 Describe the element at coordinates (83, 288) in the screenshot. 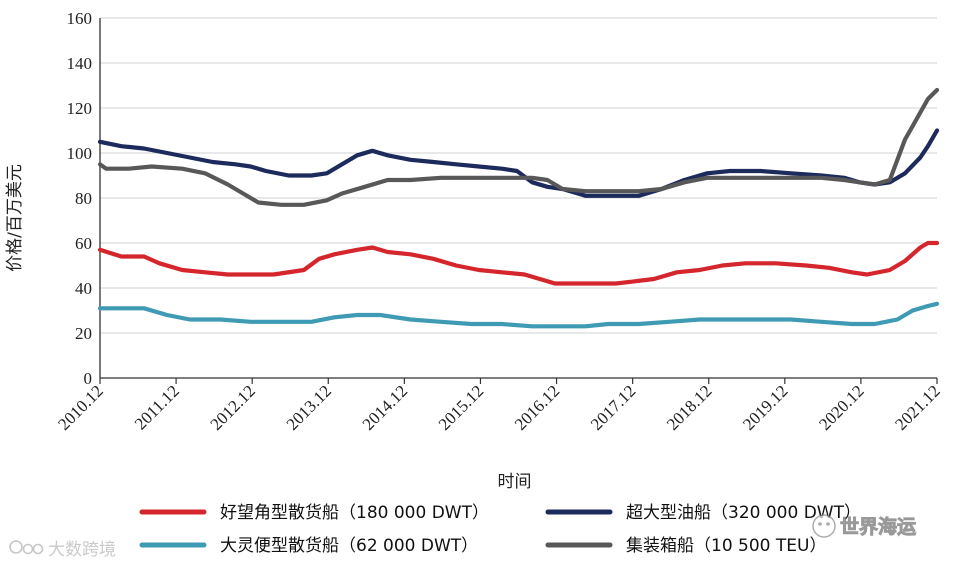

I see `y-tick-label: 40` at that location.